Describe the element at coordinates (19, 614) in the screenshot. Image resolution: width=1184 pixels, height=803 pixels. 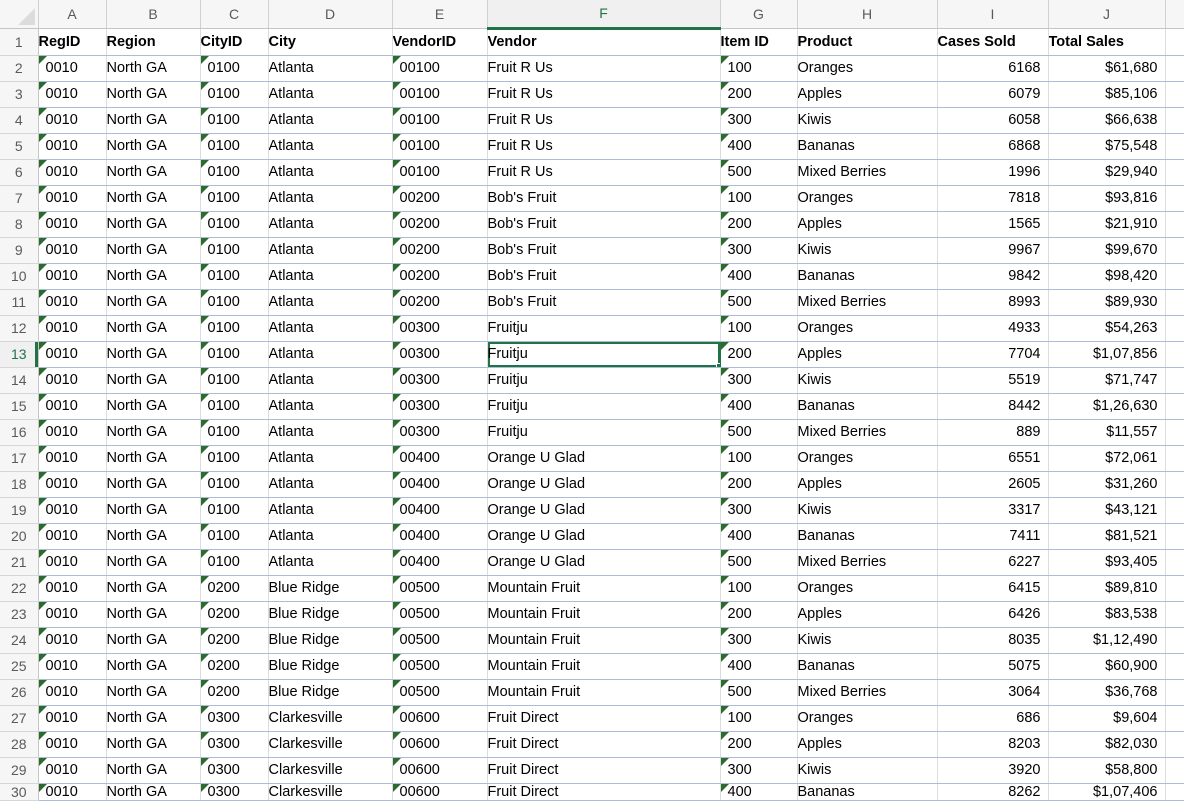
I see `row-header-23: 23` at that location.